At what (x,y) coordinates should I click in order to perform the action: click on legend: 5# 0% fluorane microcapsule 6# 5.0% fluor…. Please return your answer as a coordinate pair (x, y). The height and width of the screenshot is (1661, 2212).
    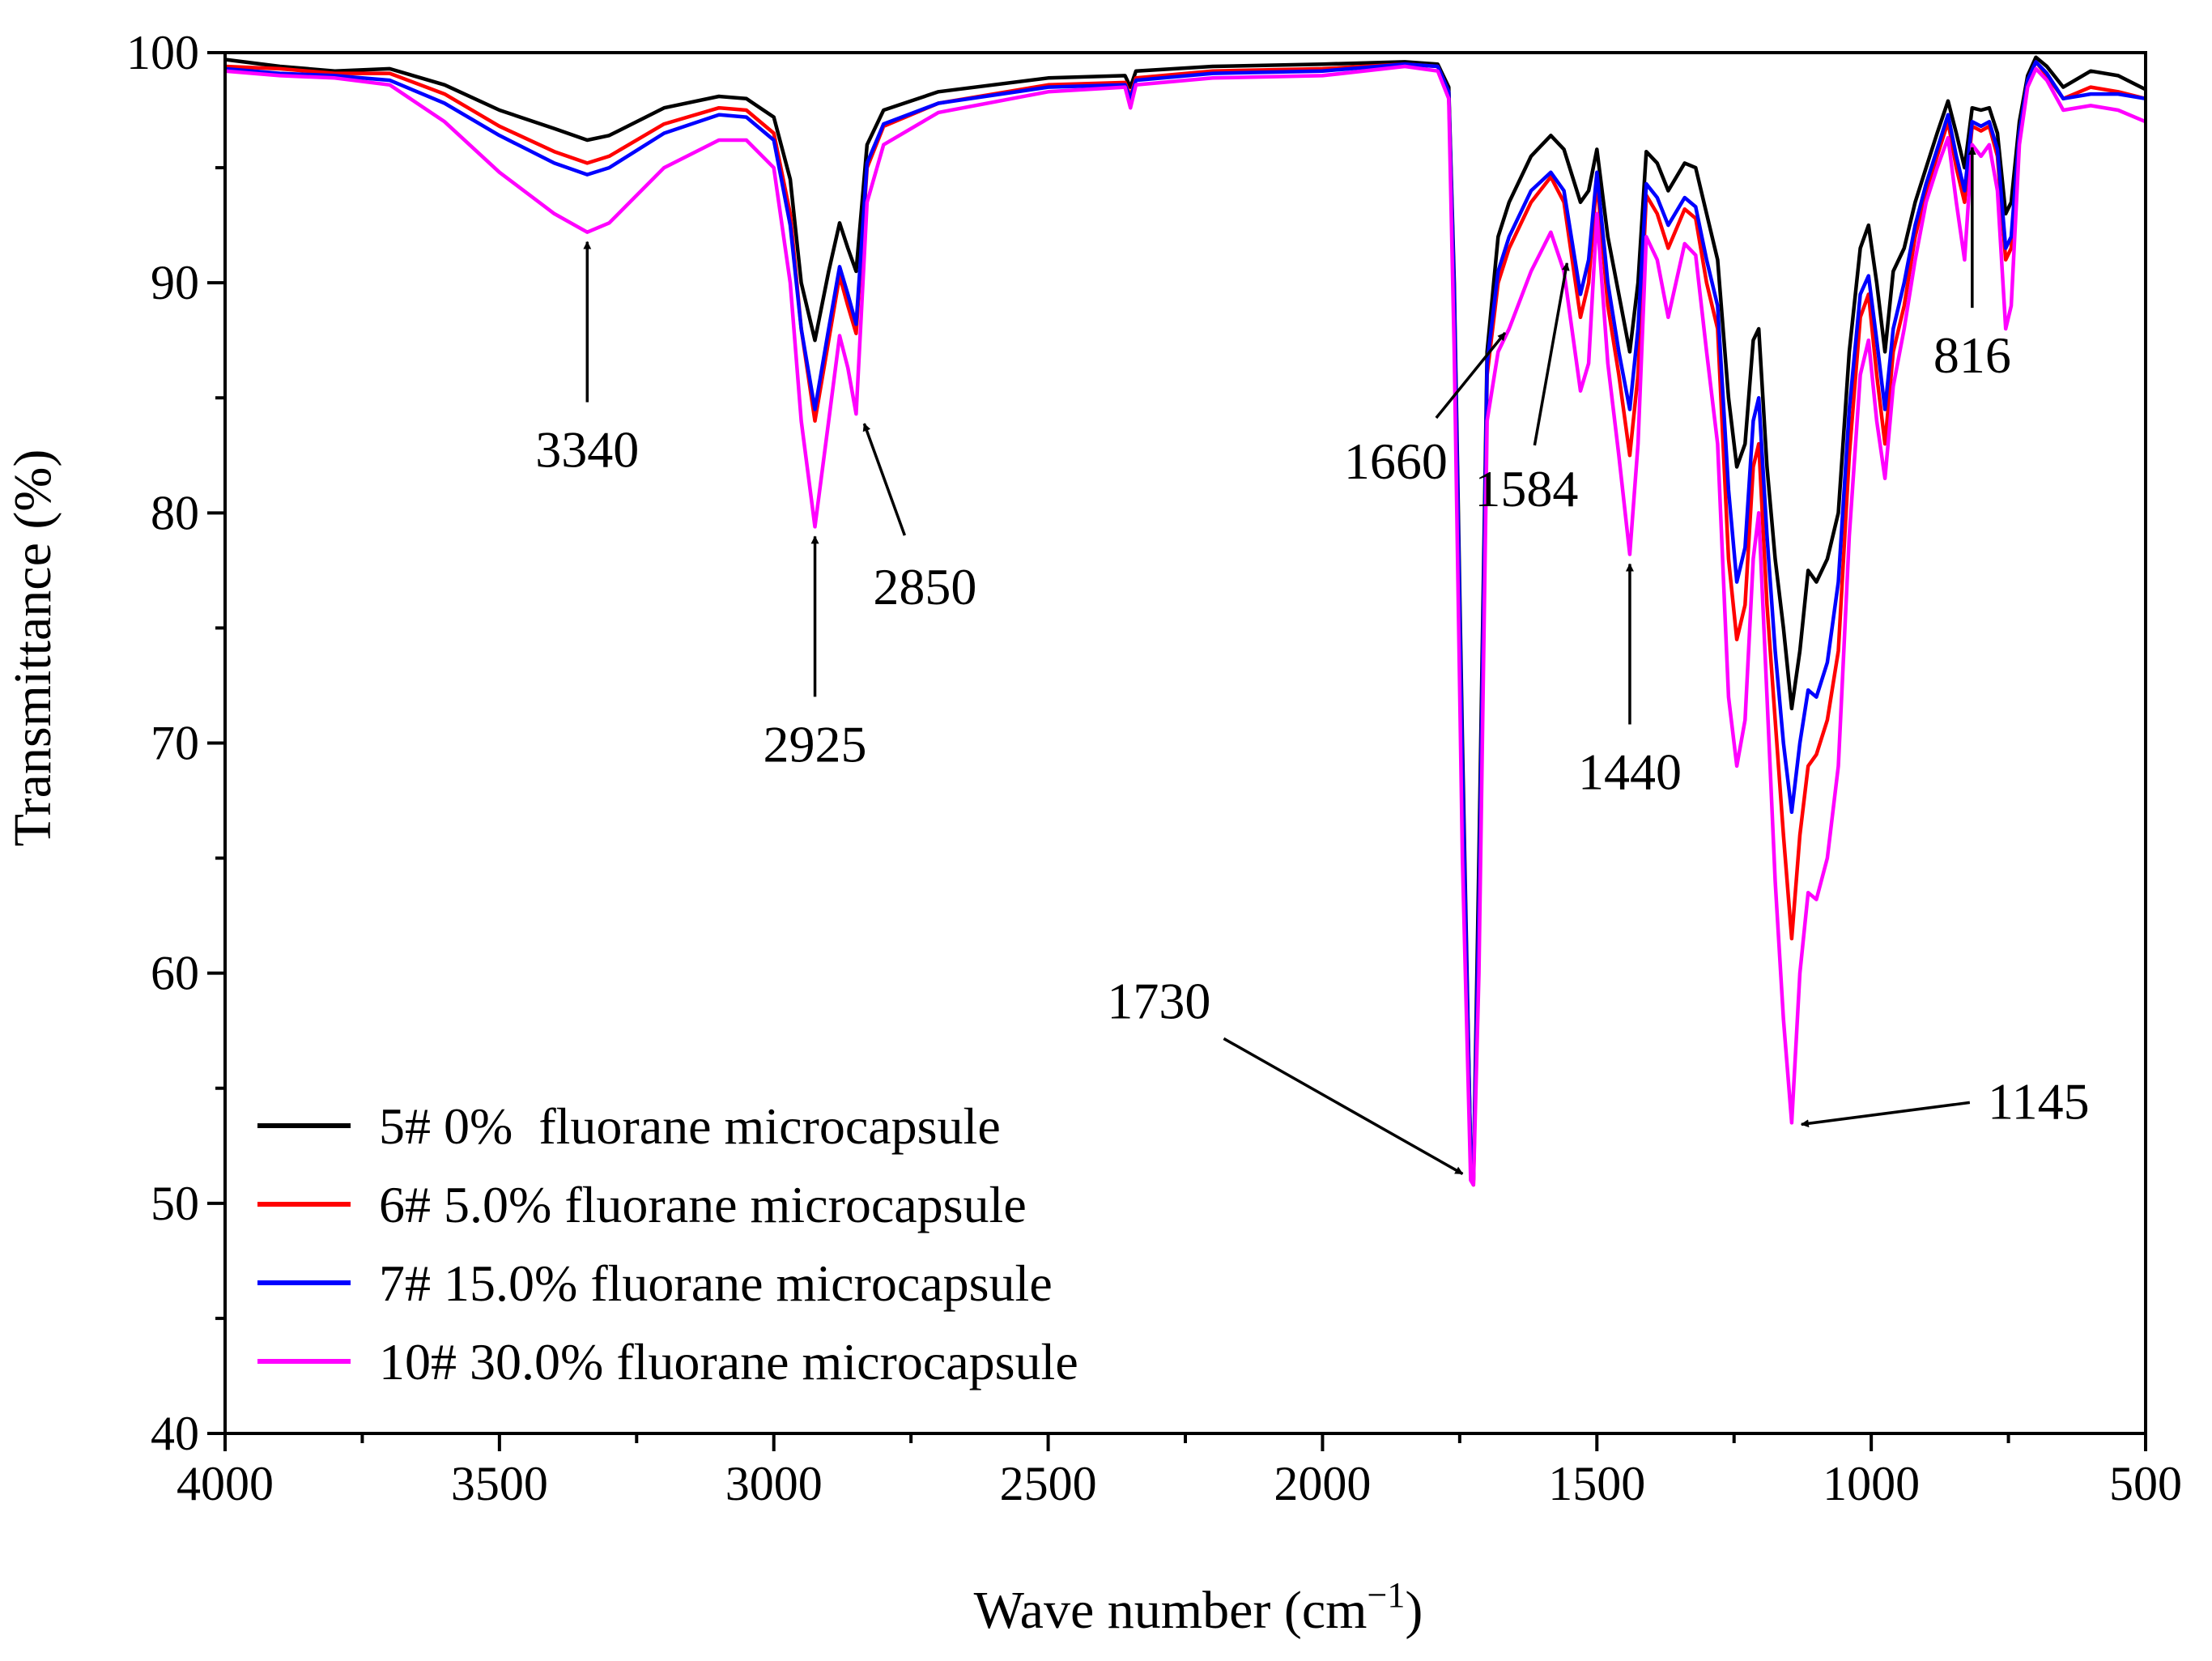
    Looking at the image, I should click on (668, 1244).